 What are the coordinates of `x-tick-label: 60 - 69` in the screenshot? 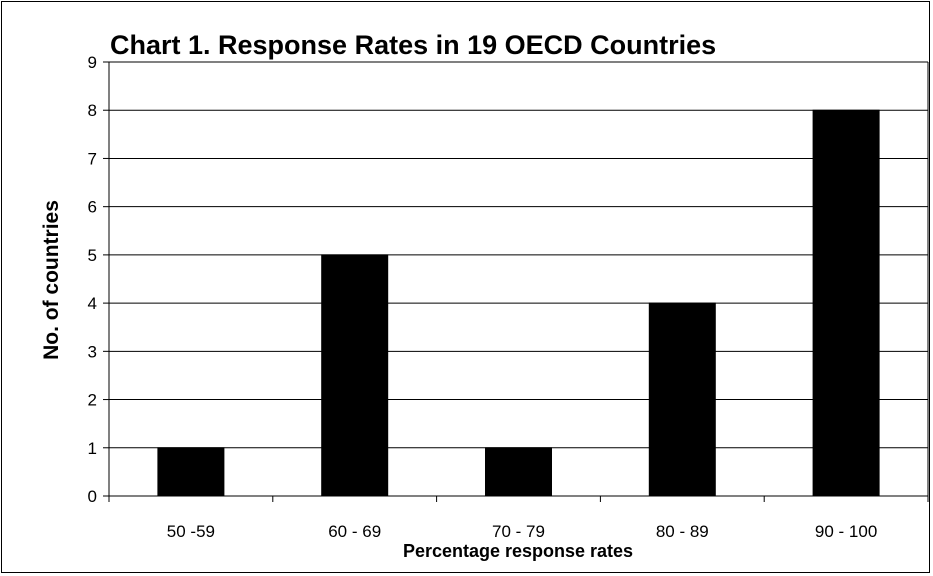 It's located at (354, 531).